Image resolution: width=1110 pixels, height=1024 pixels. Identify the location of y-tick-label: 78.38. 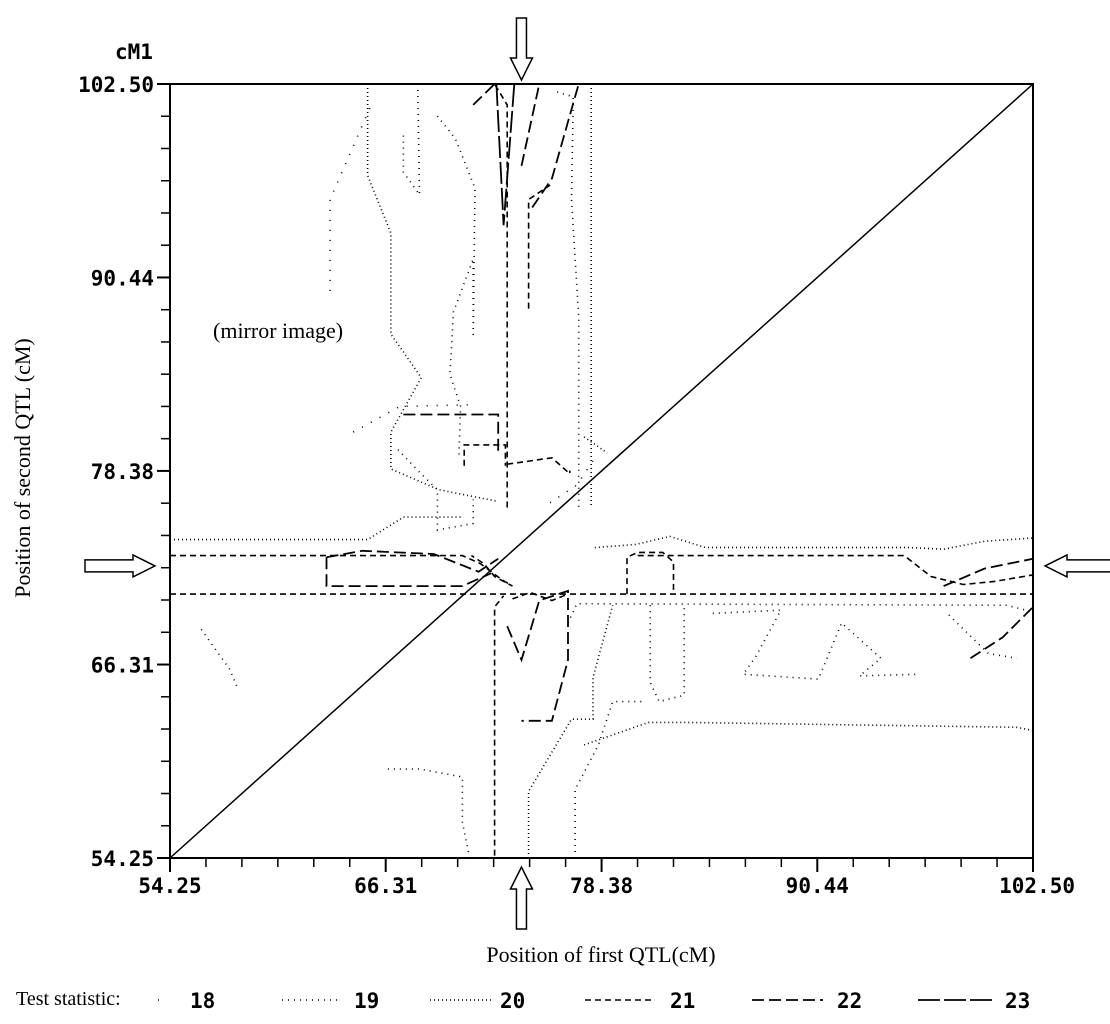
(122, 472).